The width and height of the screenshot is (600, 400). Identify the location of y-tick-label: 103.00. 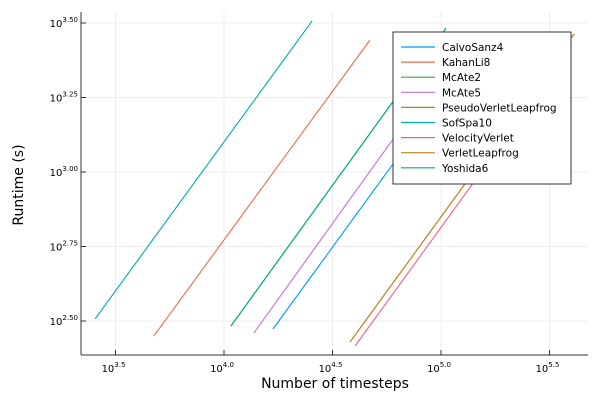
(64, 172).